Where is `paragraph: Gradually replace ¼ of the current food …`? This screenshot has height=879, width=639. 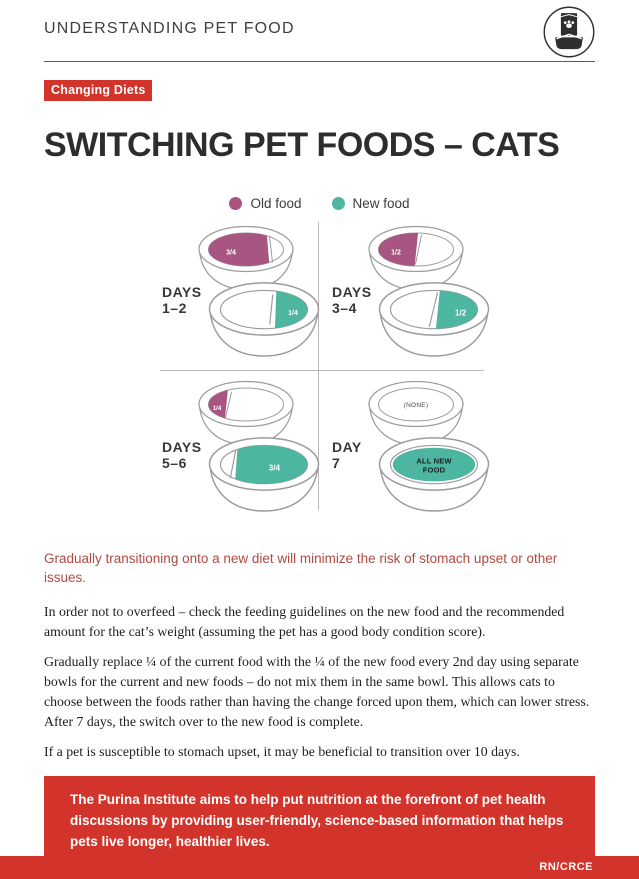 paragraph: Gradually replace ¼ of the current food … is located at coordinates (317, 692).